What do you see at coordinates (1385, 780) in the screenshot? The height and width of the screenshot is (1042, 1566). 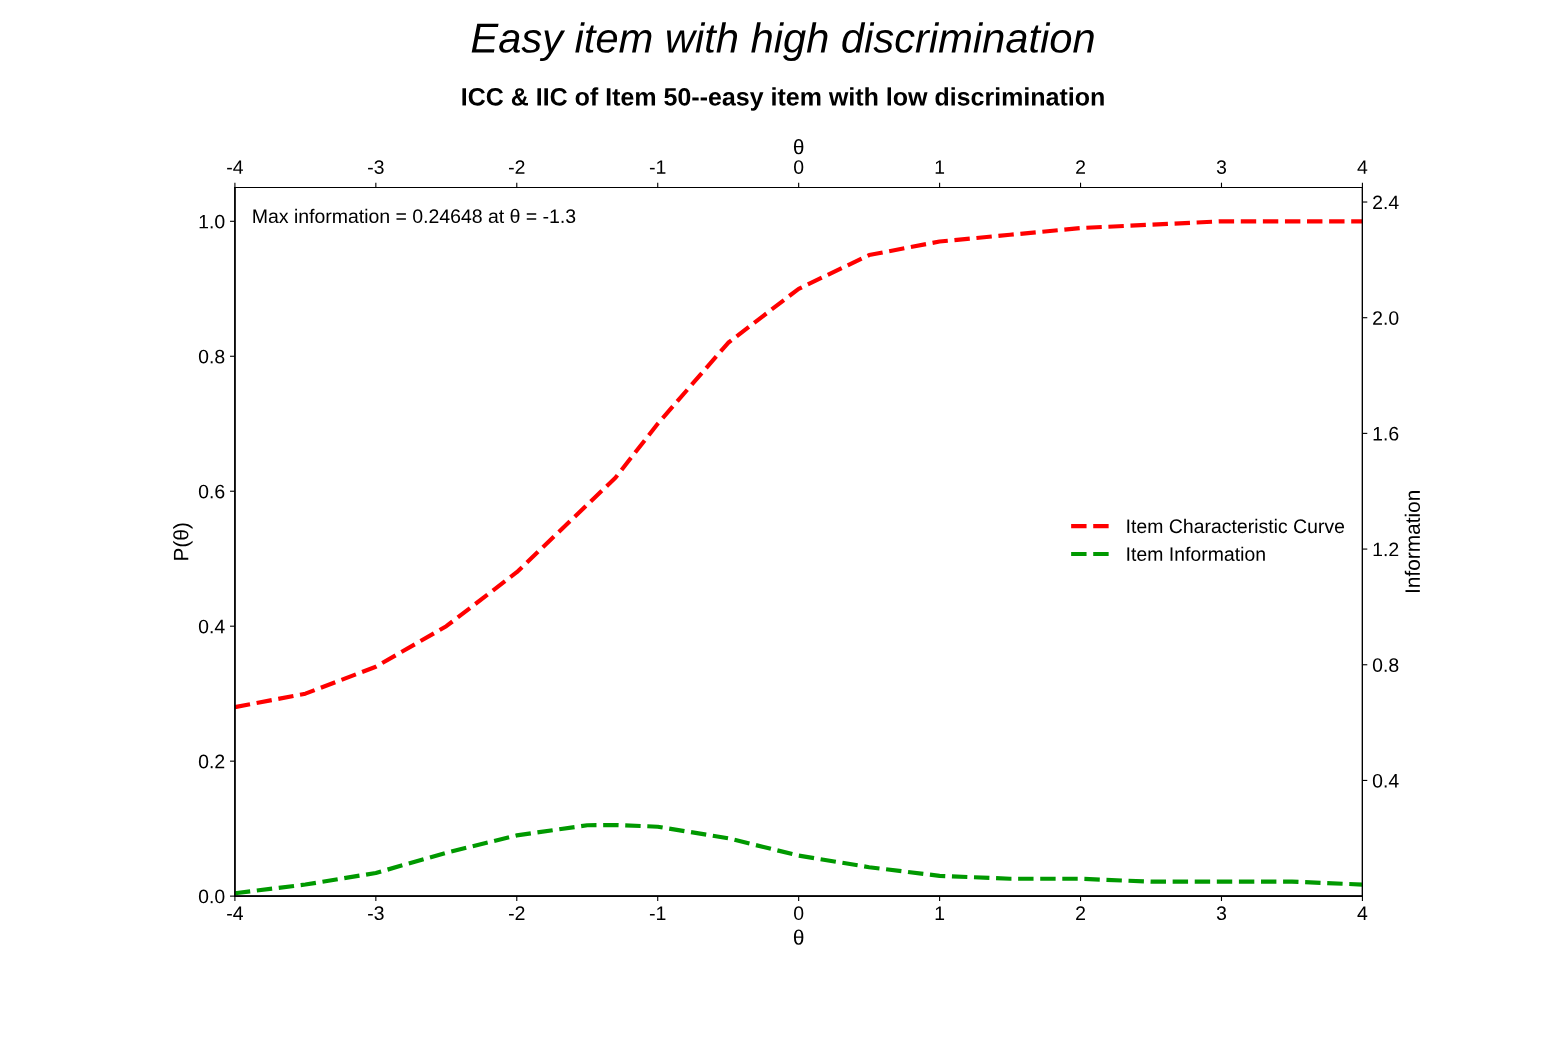 I see `y2-tick-label: 0.4` at bounding box center [1385, 780].